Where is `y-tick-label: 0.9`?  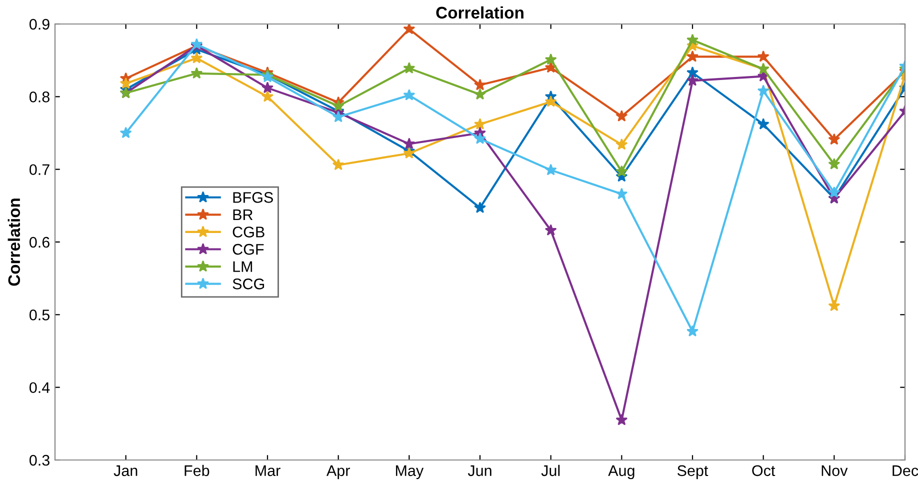 y-tick-label: 0.9 is located at coordinates (40, 24).